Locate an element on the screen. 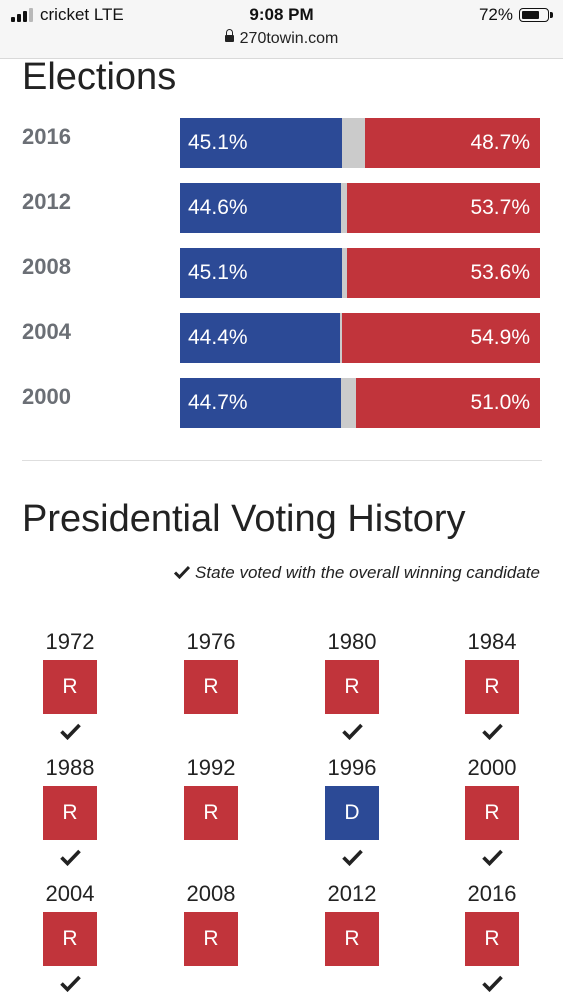  republican-percent: 53.6% is located at coordinates (500, 272).